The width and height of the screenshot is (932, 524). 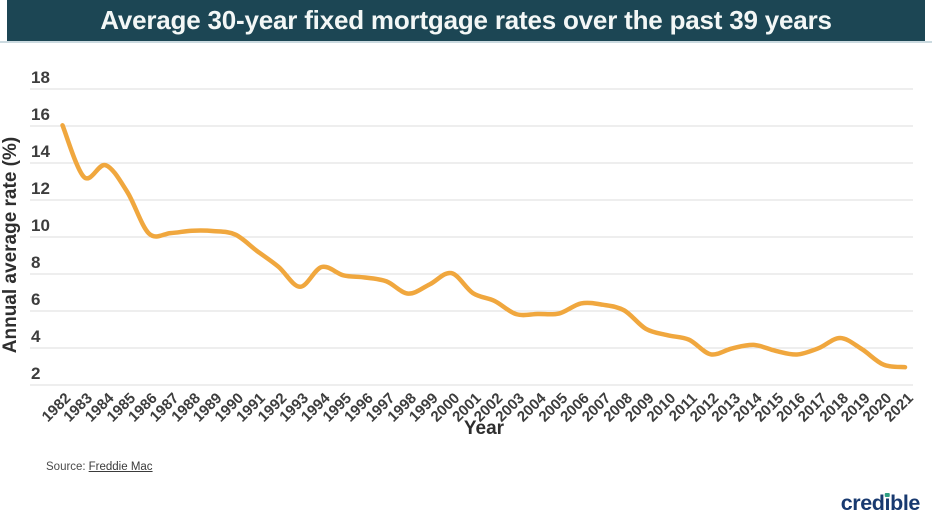 I want to click on logo-i-dot, so click(x=887, y=494).